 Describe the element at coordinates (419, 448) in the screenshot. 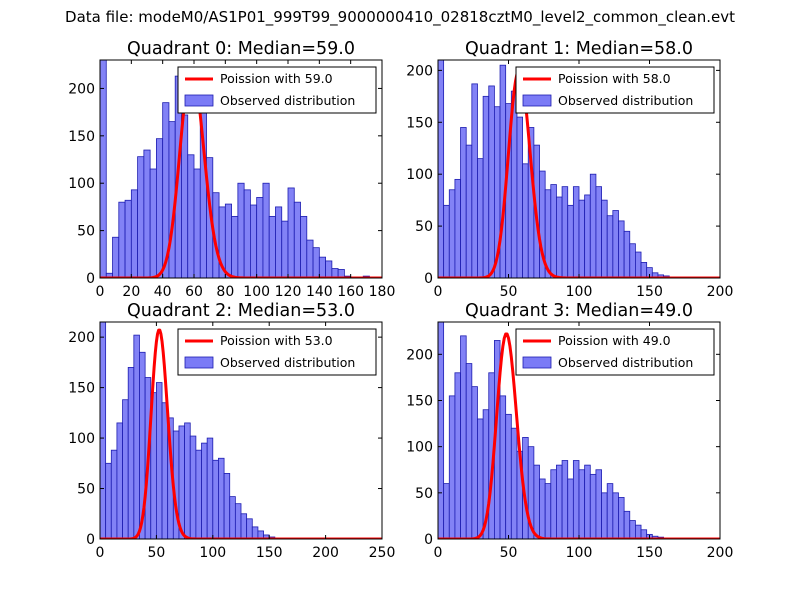

I see `y-tick-label: 100` at that location.